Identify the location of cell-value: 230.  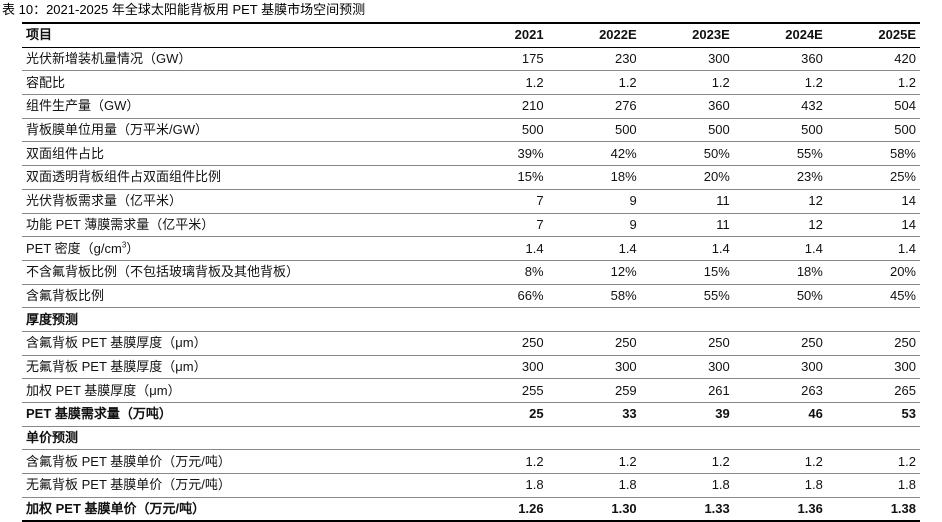
(594, 59).